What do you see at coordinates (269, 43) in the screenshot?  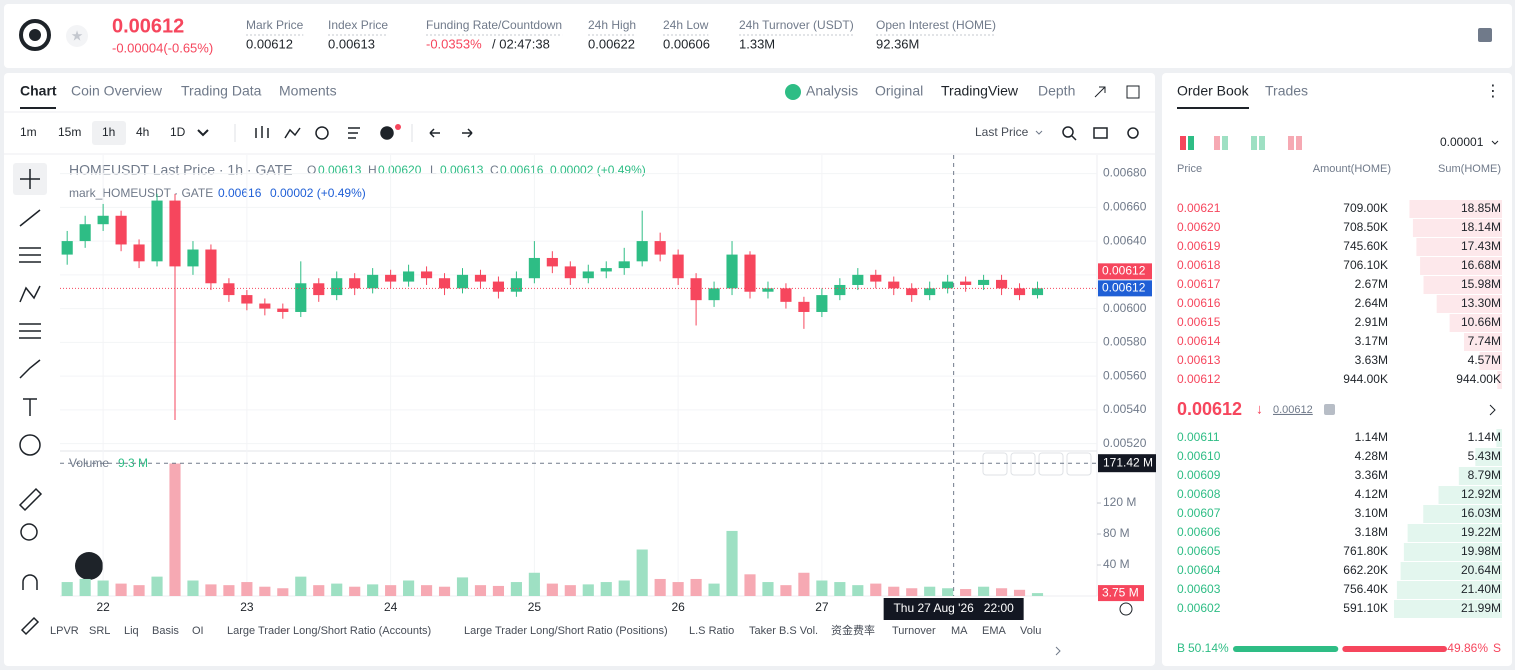 I see `stat-value: 0.00612` at bounding box center [269, 43].